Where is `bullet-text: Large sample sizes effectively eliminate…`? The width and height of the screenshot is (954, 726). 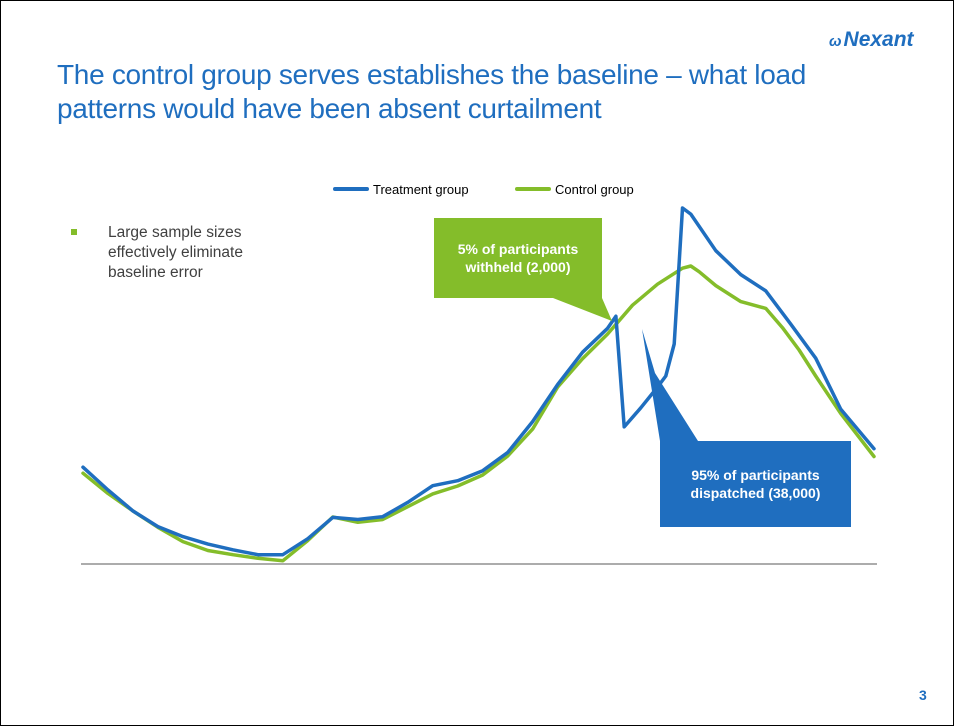
bullet-text: Large sample sizes effectively eliminate… is located at coordinates (175, 252).